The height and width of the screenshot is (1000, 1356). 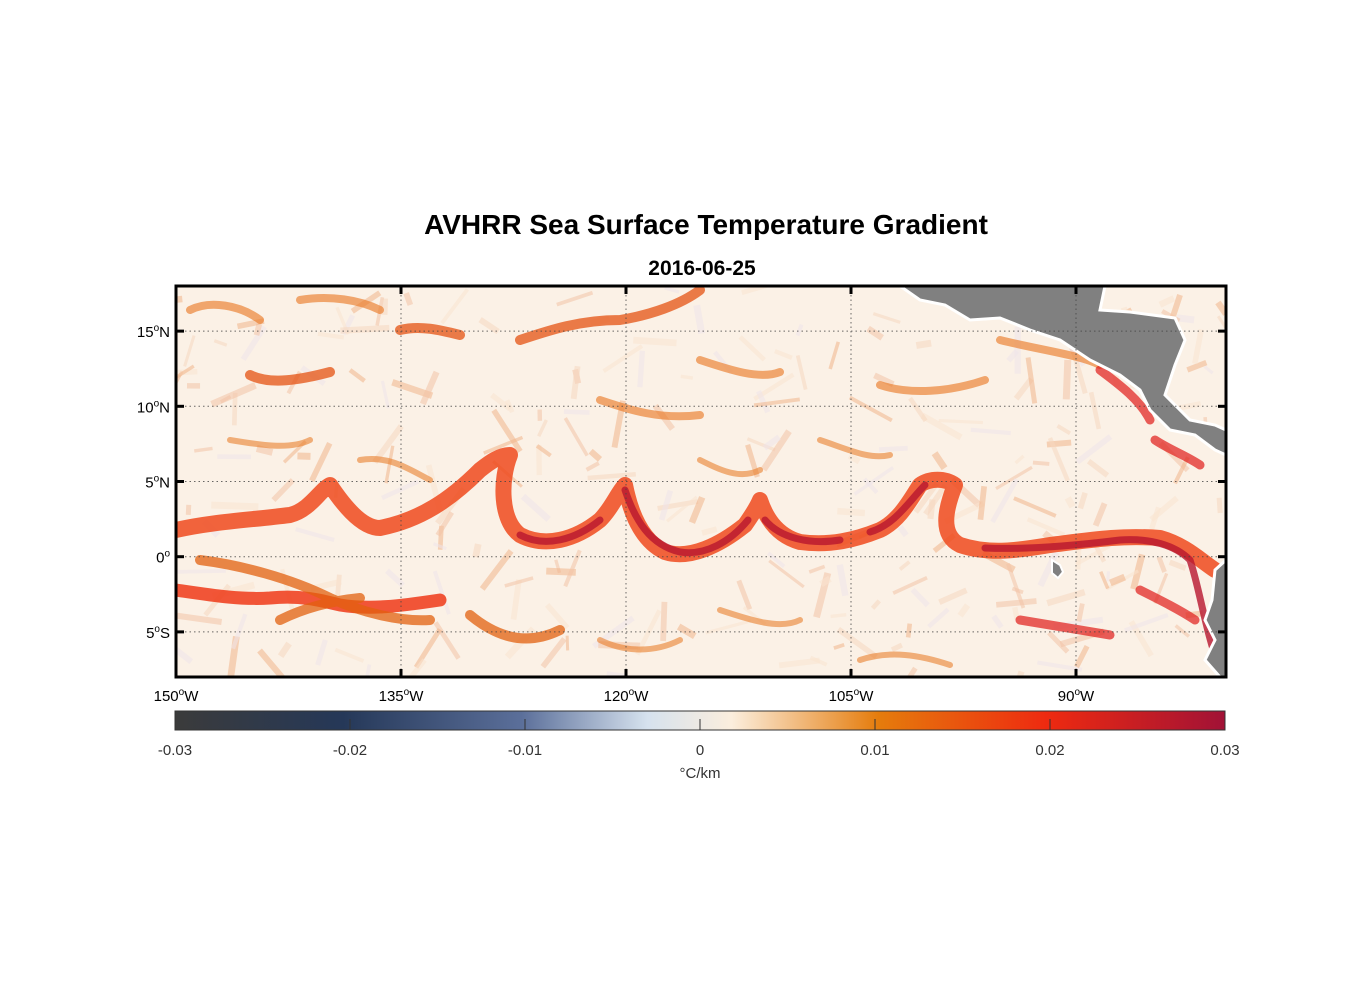 What do you see at coordinates (175, 750) in the screenshot?
I see `colorbar-tick-label: -0.03` at bounding box center [175, 750].